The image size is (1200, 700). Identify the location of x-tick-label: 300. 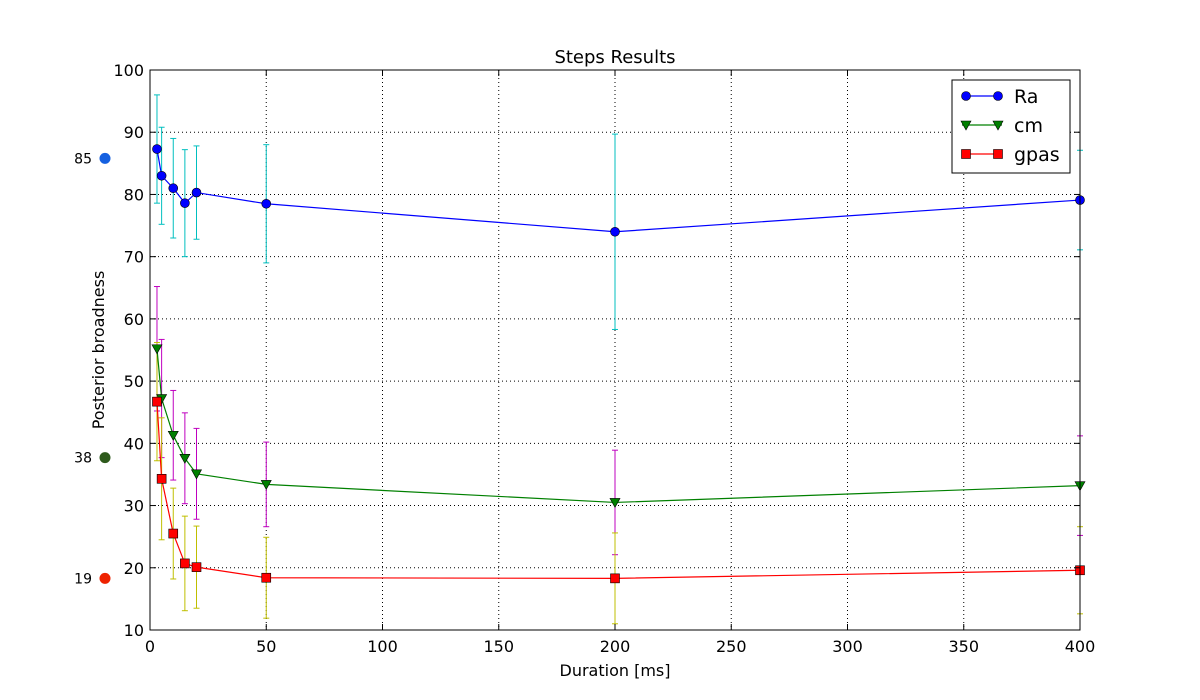
(847, 646).